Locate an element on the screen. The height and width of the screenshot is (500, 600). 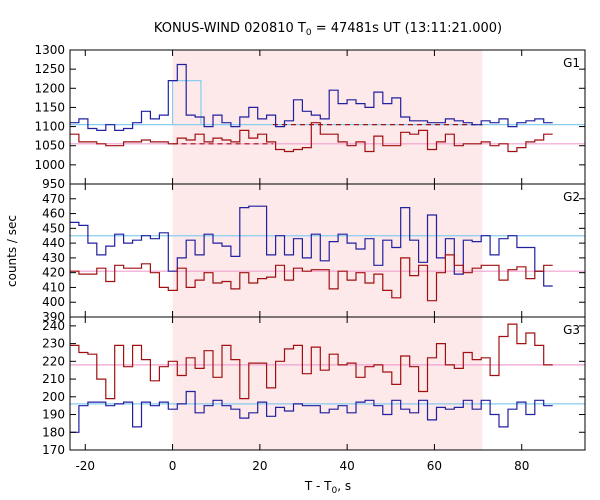
y-tick-label: 450 is located at coordinates (53, 228).